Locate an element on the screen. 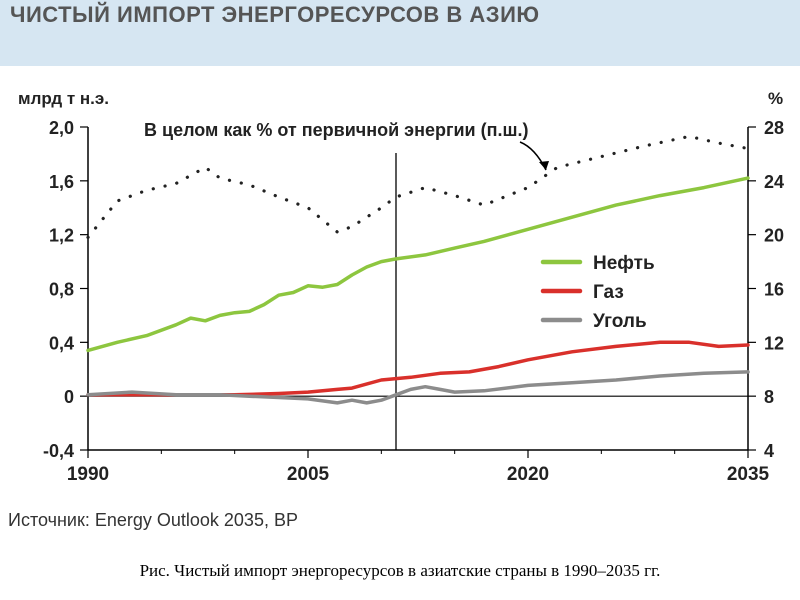 This screenshot has width=800, height=600. legend-label-1: Газ is located at coordinates (608, 292).